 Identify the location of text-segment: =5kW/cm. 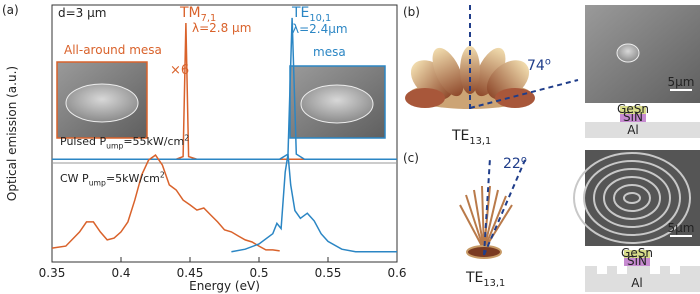
(133, 178).